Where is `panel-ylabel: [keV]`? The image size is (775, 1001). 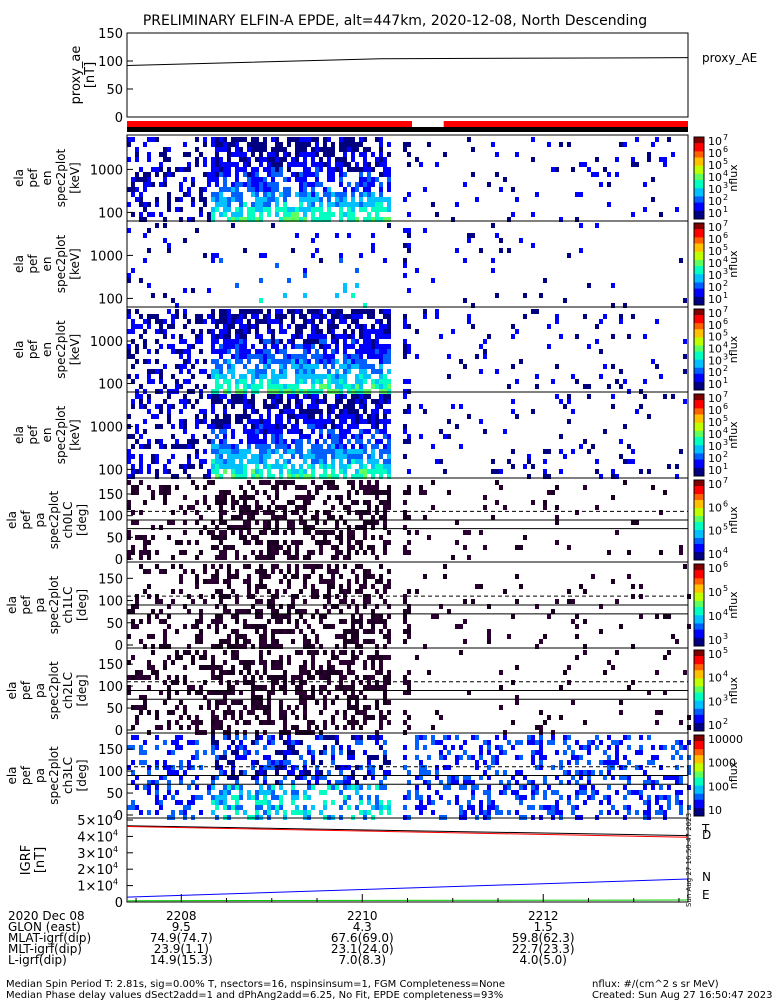 panel-ylabel: [keV] is located at coordinates (75, 349).